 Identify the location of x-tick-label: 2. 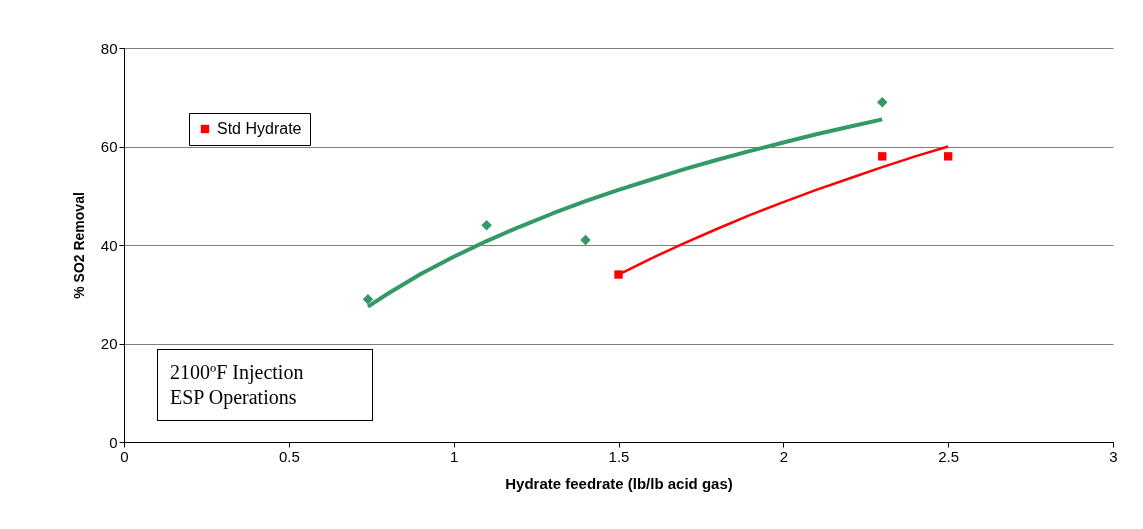
(784, 456).